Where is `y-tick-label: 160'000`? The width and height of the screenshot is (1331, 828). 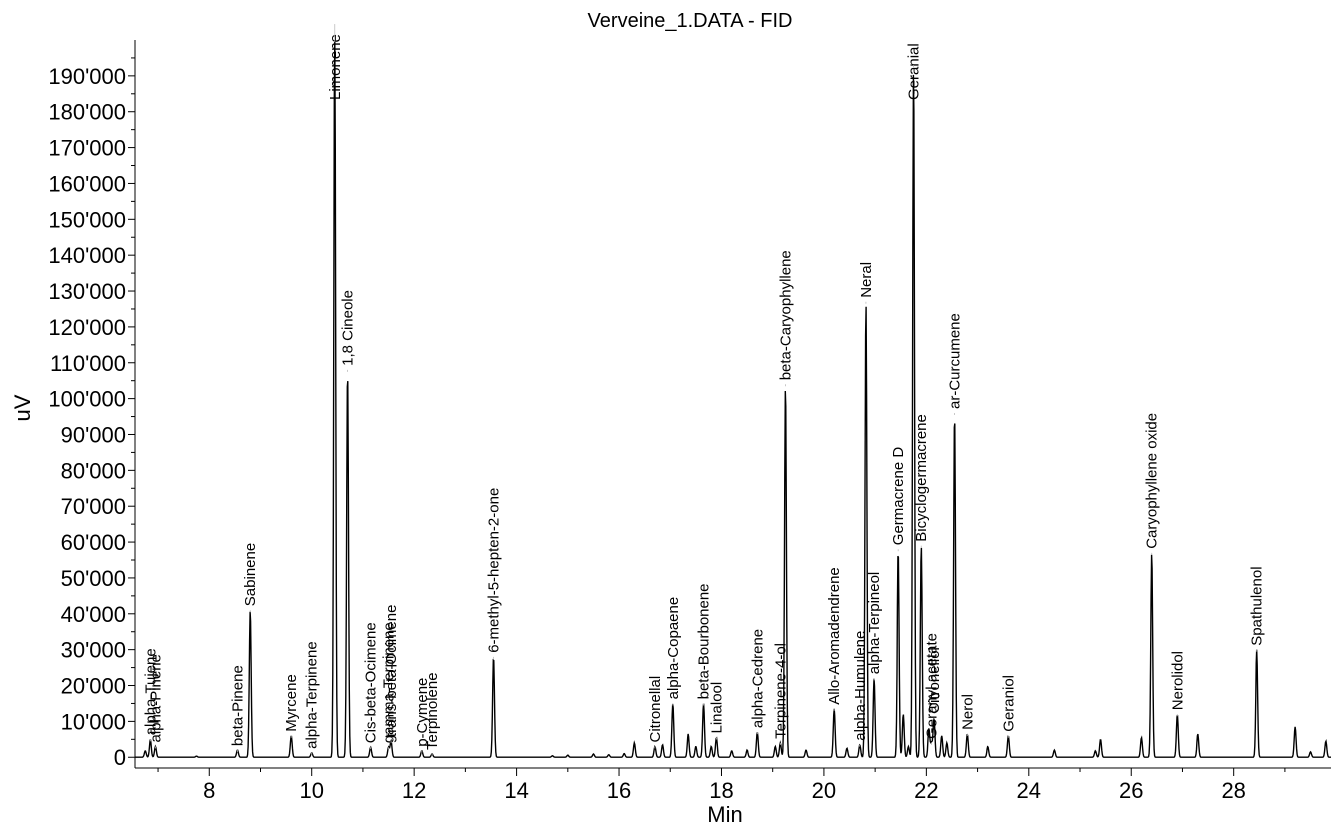
y-tick-label: 160'000 is located at coordinates (87, 183).